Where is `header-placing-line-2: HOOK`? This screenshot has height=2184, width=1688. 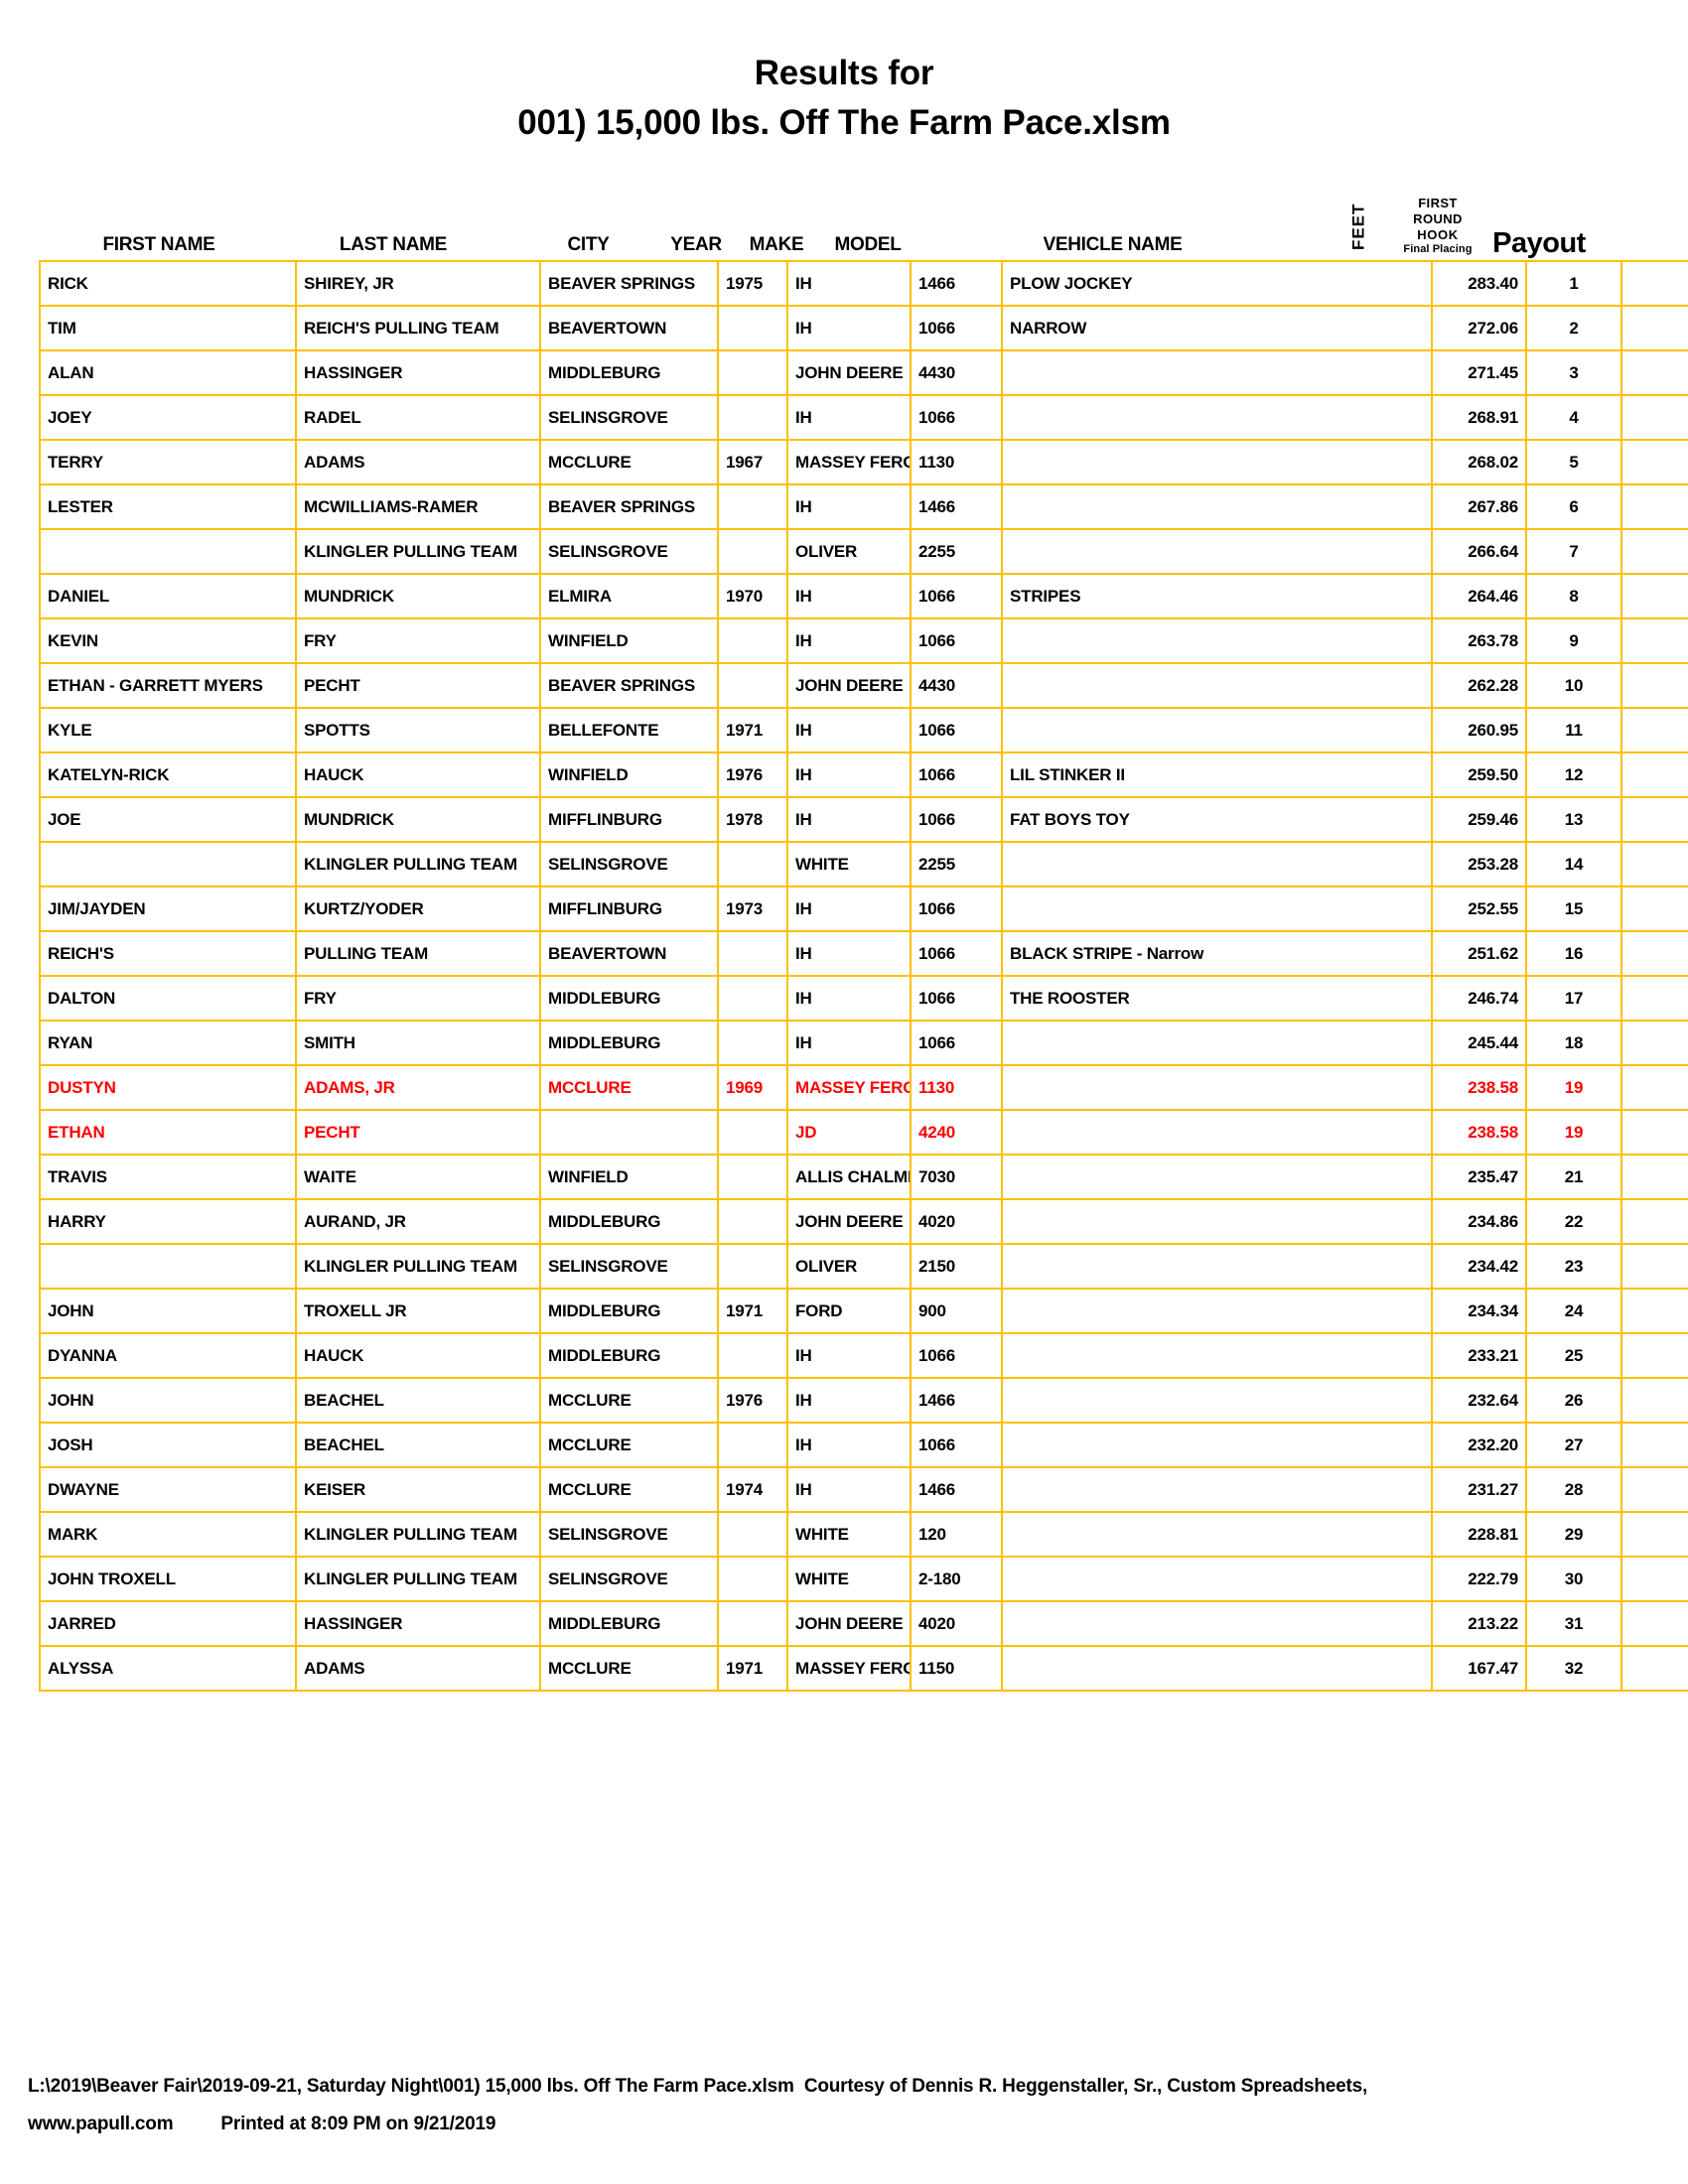 header-placing-line-2: HOOK is located at coordinates (1438, 234).